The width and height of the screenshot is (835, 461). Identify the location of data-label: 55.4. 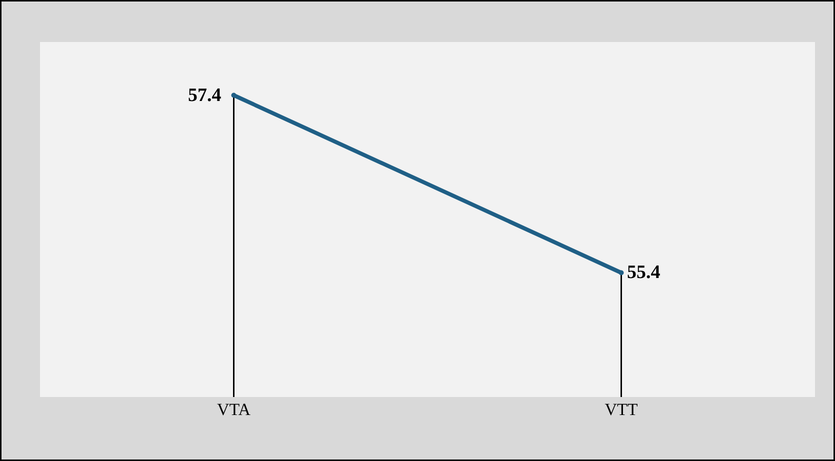
(644, 272).